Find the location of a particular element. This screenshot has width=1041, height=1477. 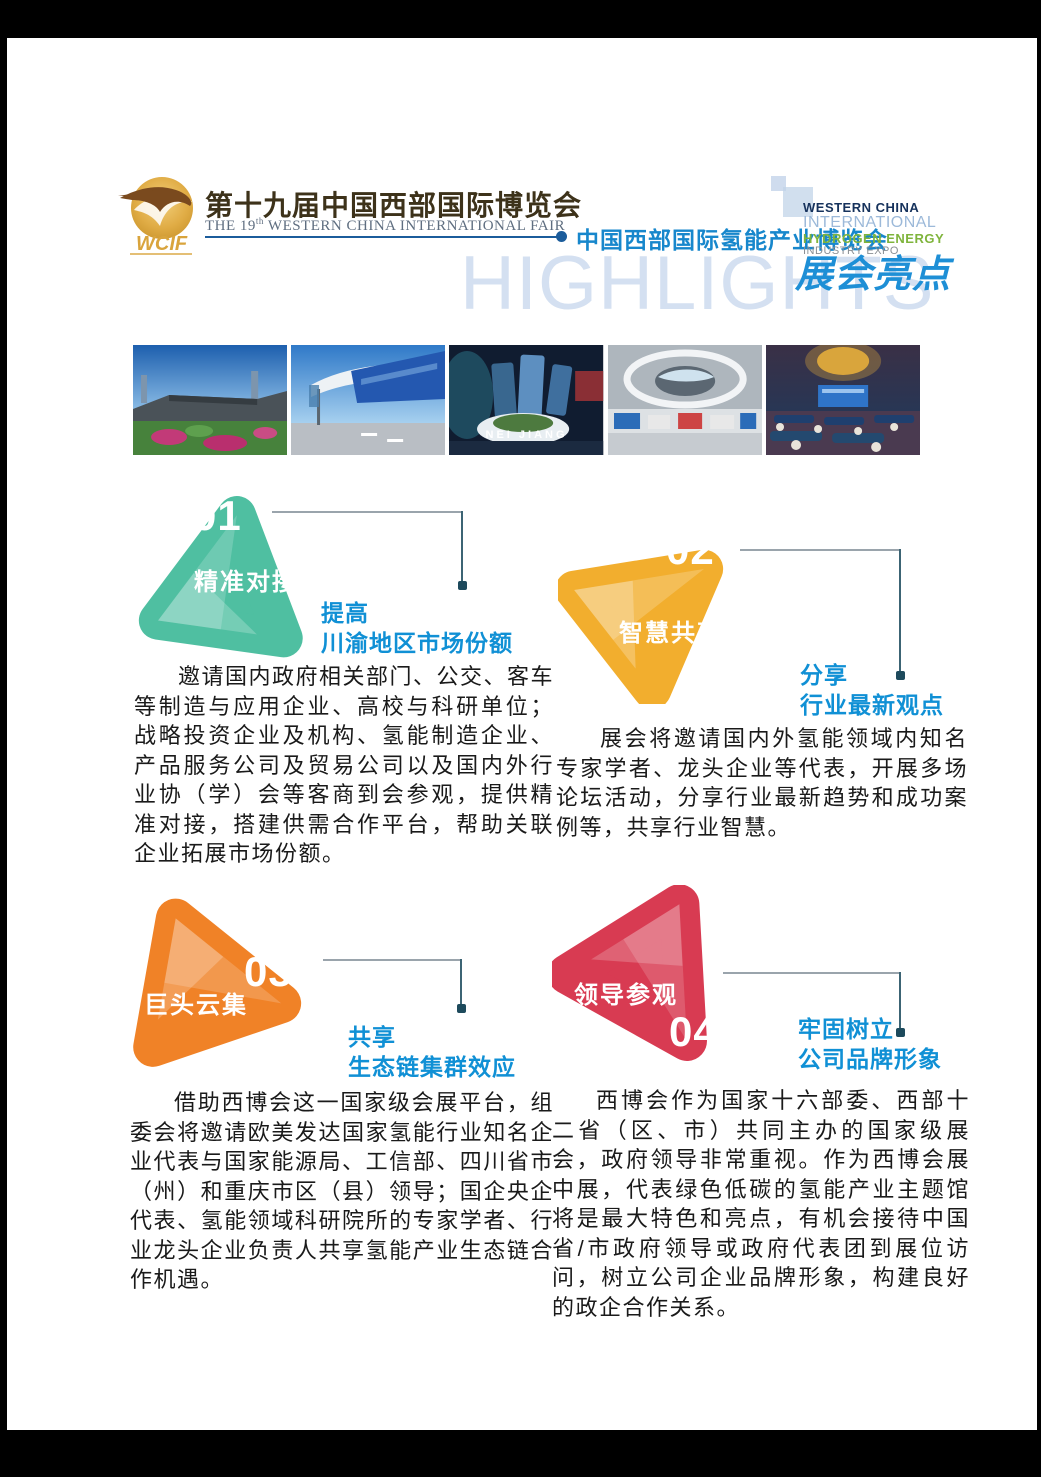

section-01-triangle is located at coordinates (220, 577).